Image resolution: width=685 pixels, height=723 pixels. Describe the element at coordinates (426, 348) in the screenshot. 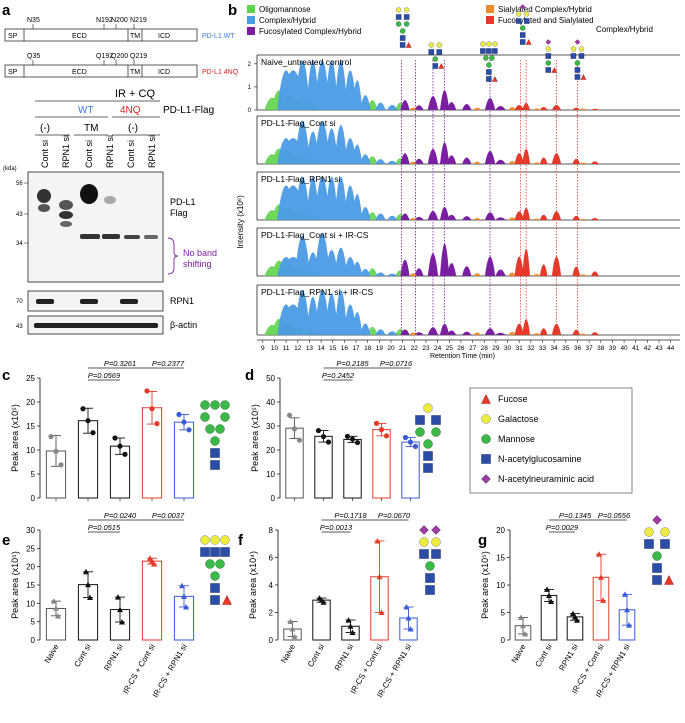

I see `x-tick-23: 23` at that location.